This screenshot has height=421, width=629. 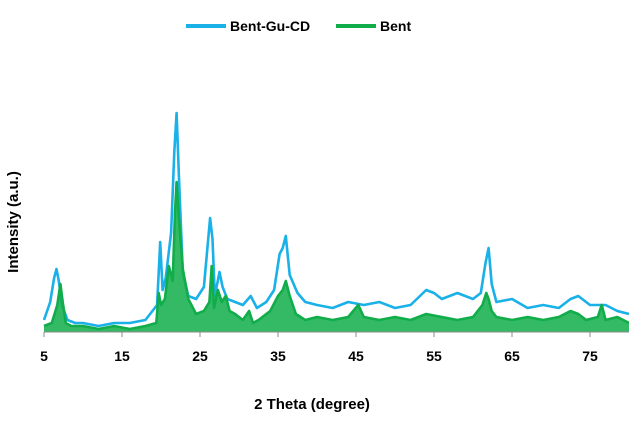 What do you see at coordinates (356, 356) in the screenshot?
I see `x-tick-label: 45` at bounding box center [356, 356].